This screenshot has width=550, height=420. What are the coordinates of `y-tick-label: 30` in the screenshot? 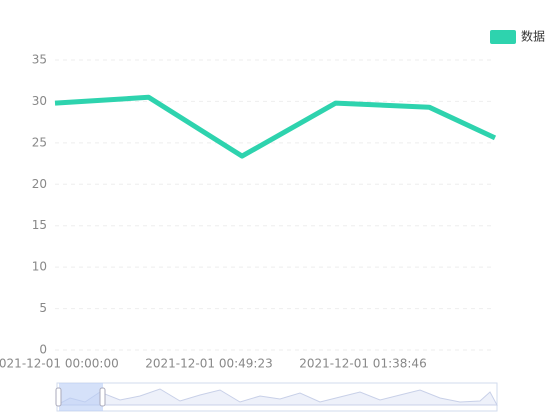 It's located at (39, 101).